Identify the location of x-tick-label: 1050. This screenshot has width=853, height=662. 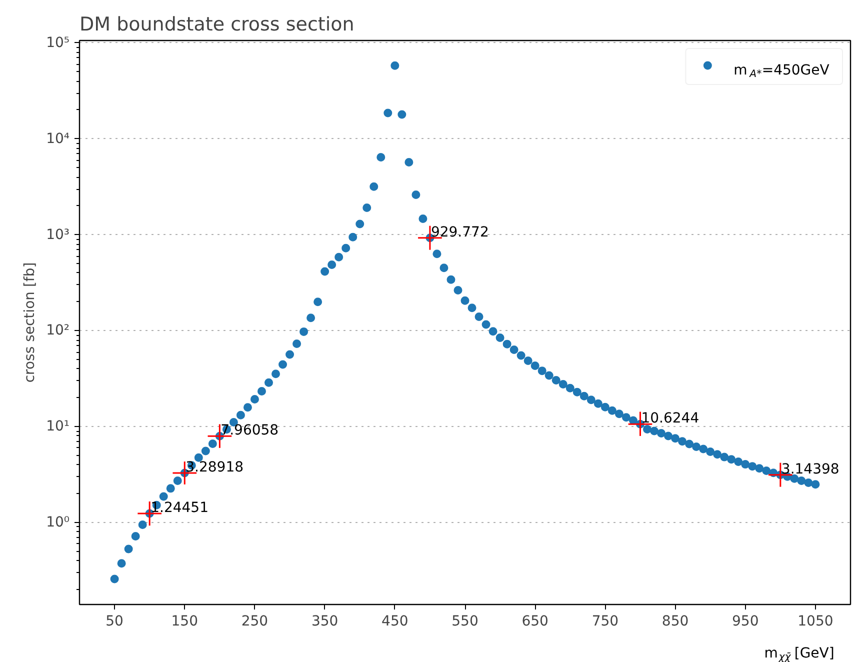
(816, 622).